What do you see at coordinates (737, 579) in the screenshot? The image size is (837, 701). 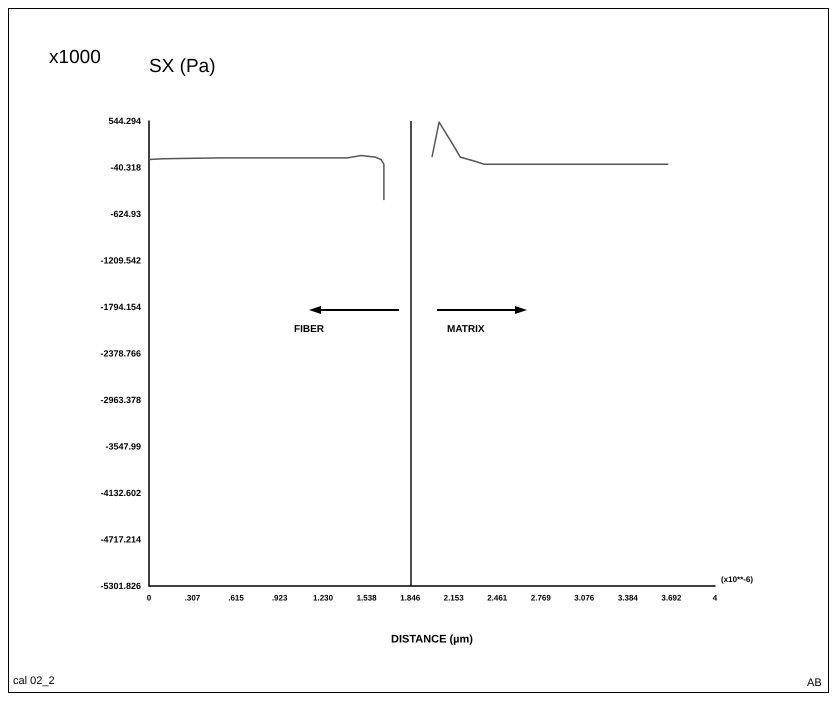 I see `text: (x10**-6)` at bounding box center [737, 579].